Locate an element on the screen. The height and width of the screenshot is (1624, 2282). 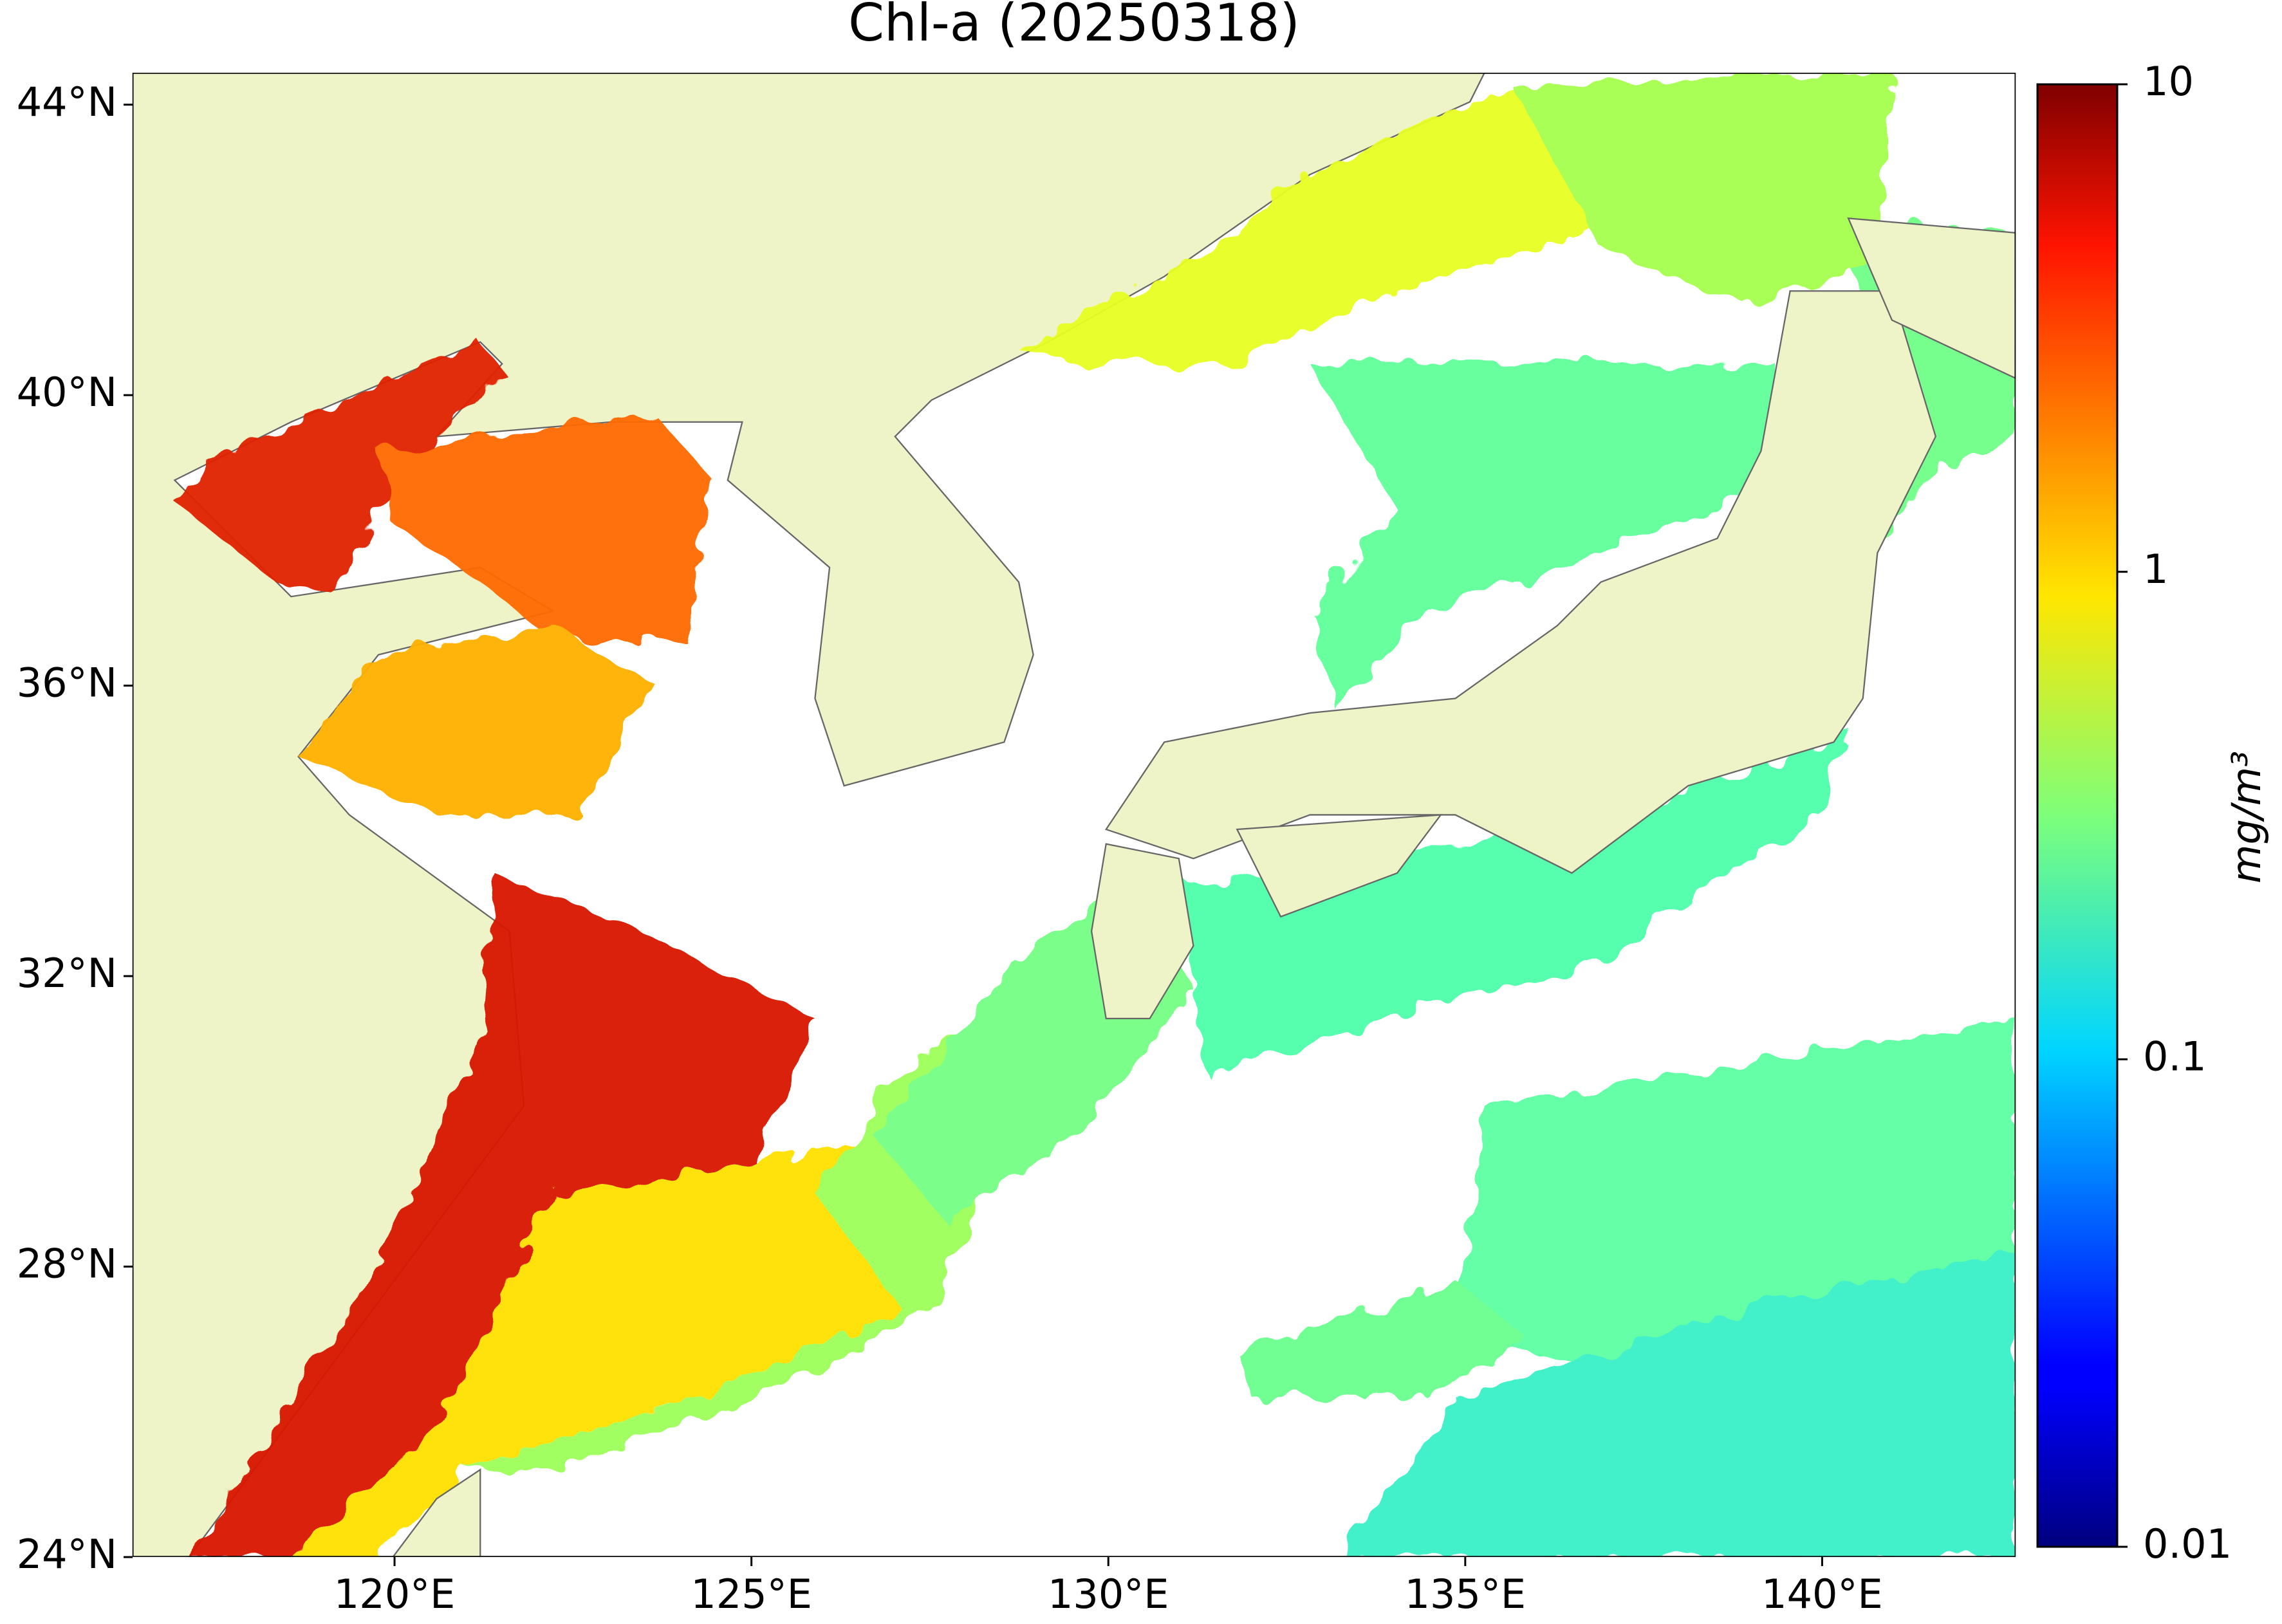
y-tick-label: 36°N is located at coordinates (67, 683).